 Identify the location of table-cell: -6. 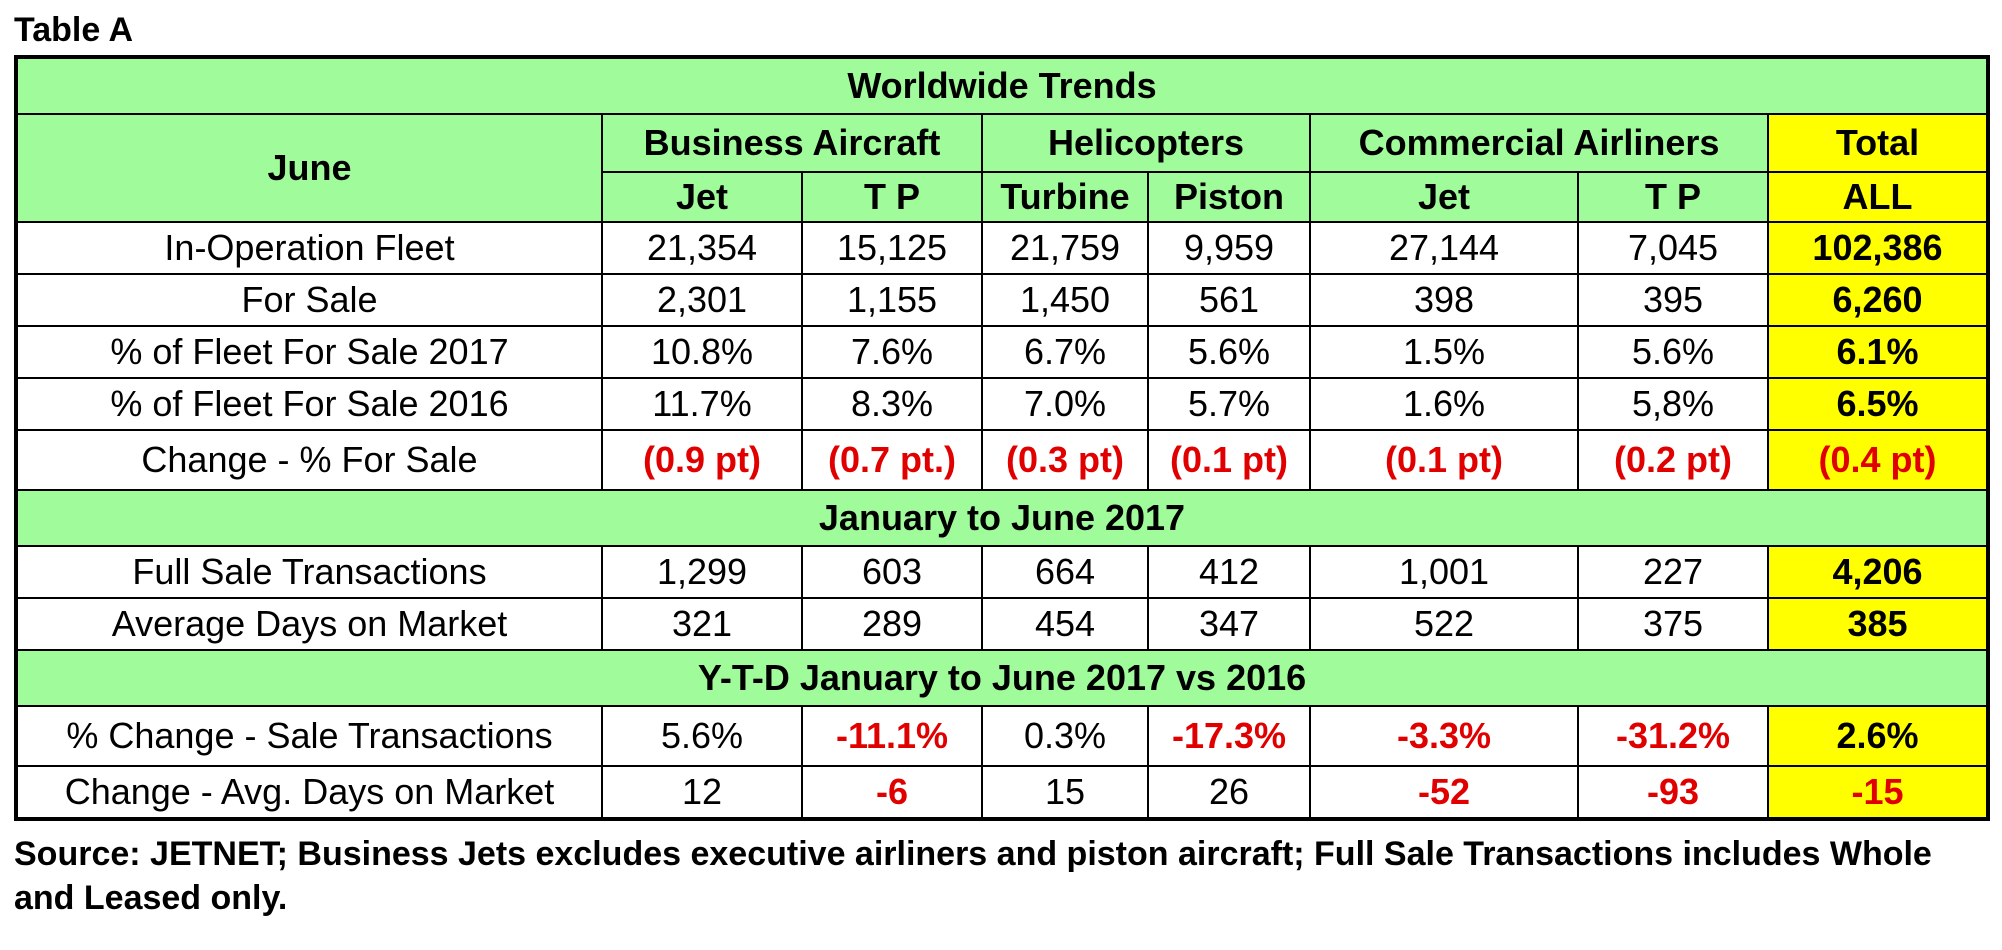
(892, 792).